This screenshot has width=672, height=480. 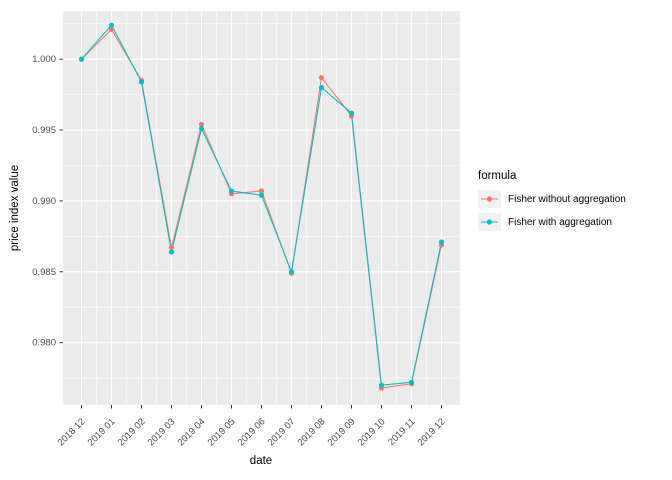 What do you see at coordinates (44, 343) in the screenshot?
I see `y-tick-label: 0.980` at bounding box center [44, 343].